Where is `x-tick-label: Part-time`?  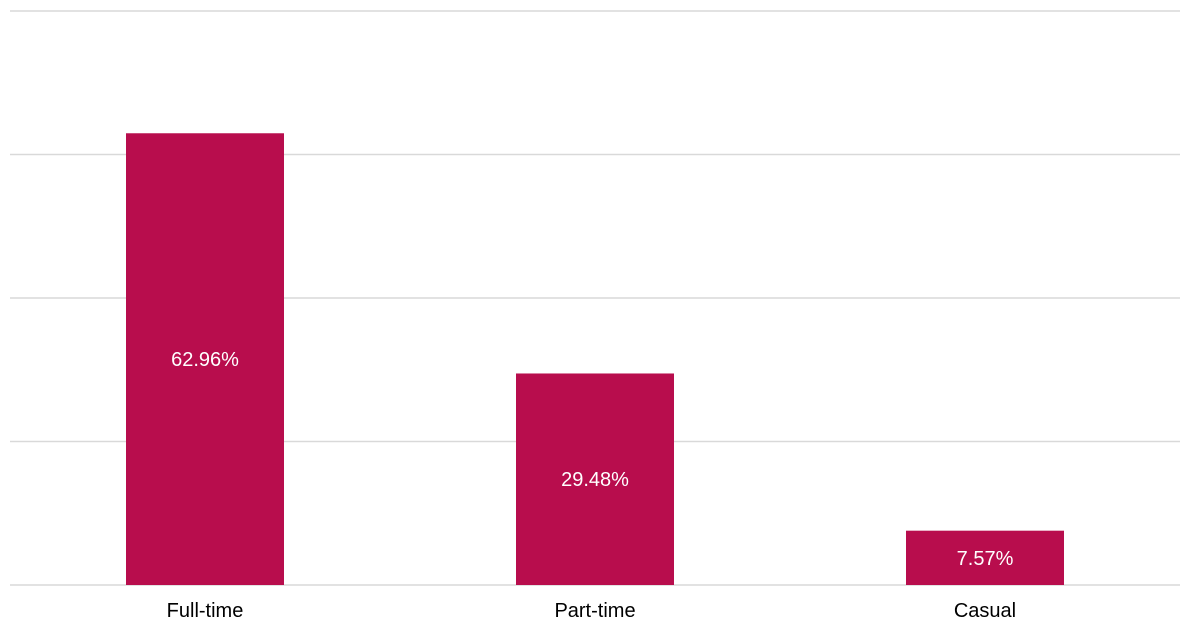 x-tick-label: Part-time is located at coordinates (594, 611).